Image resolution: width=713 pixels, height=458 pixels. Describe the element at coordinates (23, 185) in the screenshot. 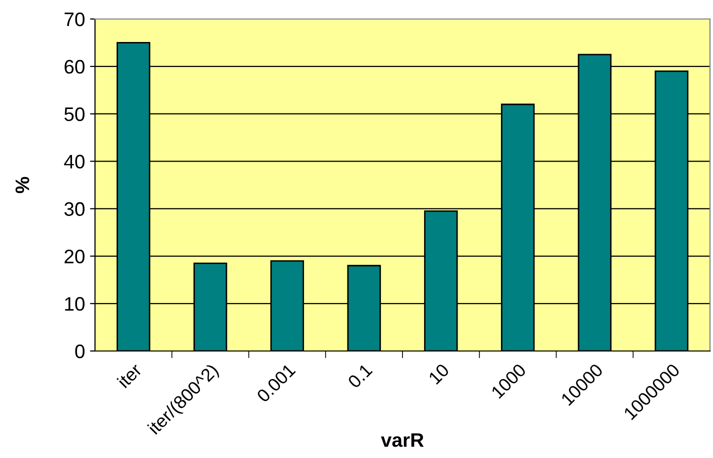

I see `y-axis-title: %` at that location.